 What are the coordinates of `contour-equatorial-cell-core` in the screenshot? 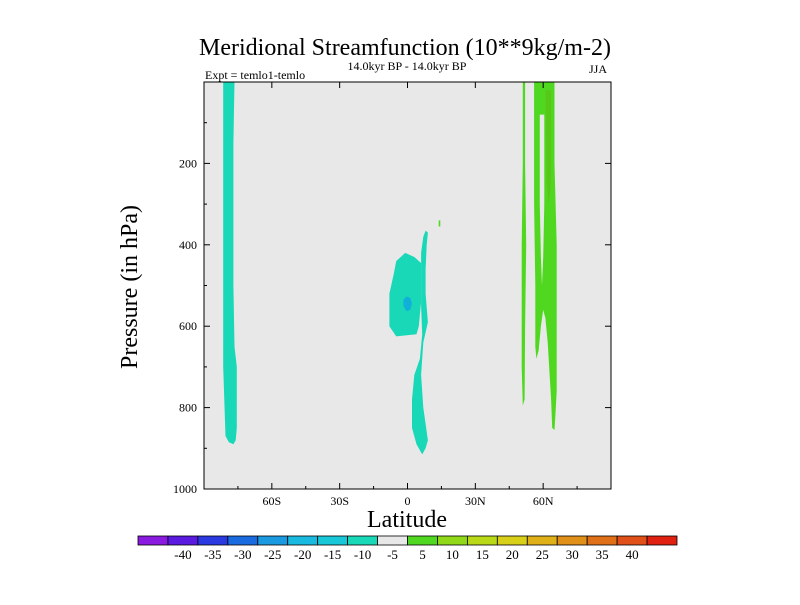 It's located at (405, 294).